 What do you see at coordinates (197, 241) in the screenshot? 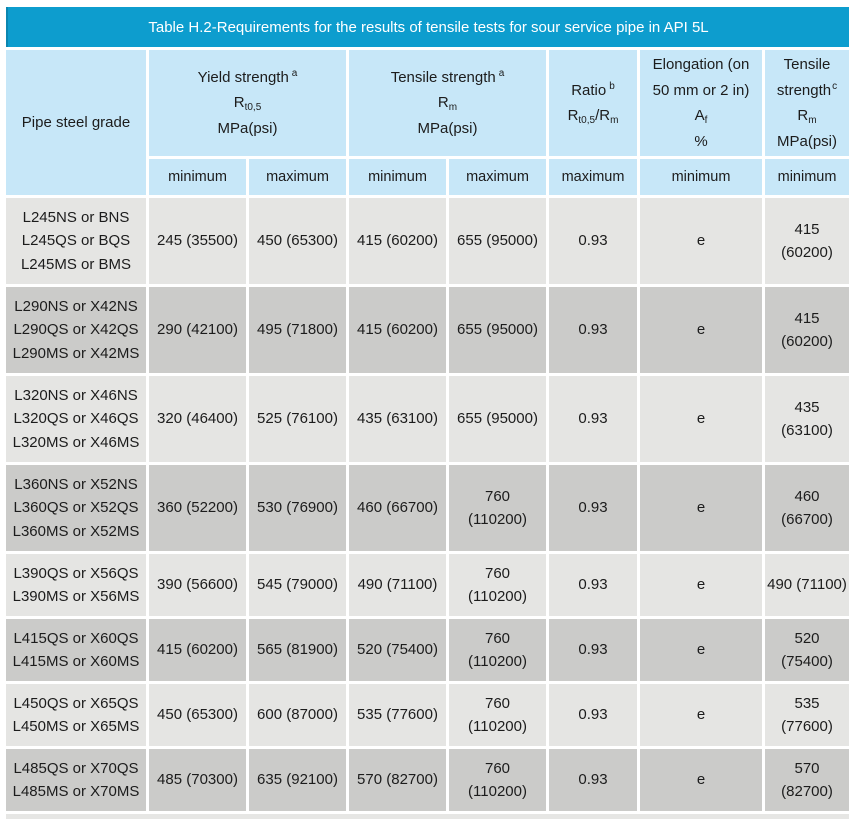
I see `cell-yield-min: 245 (35500)` at bounding box center [197, 241].